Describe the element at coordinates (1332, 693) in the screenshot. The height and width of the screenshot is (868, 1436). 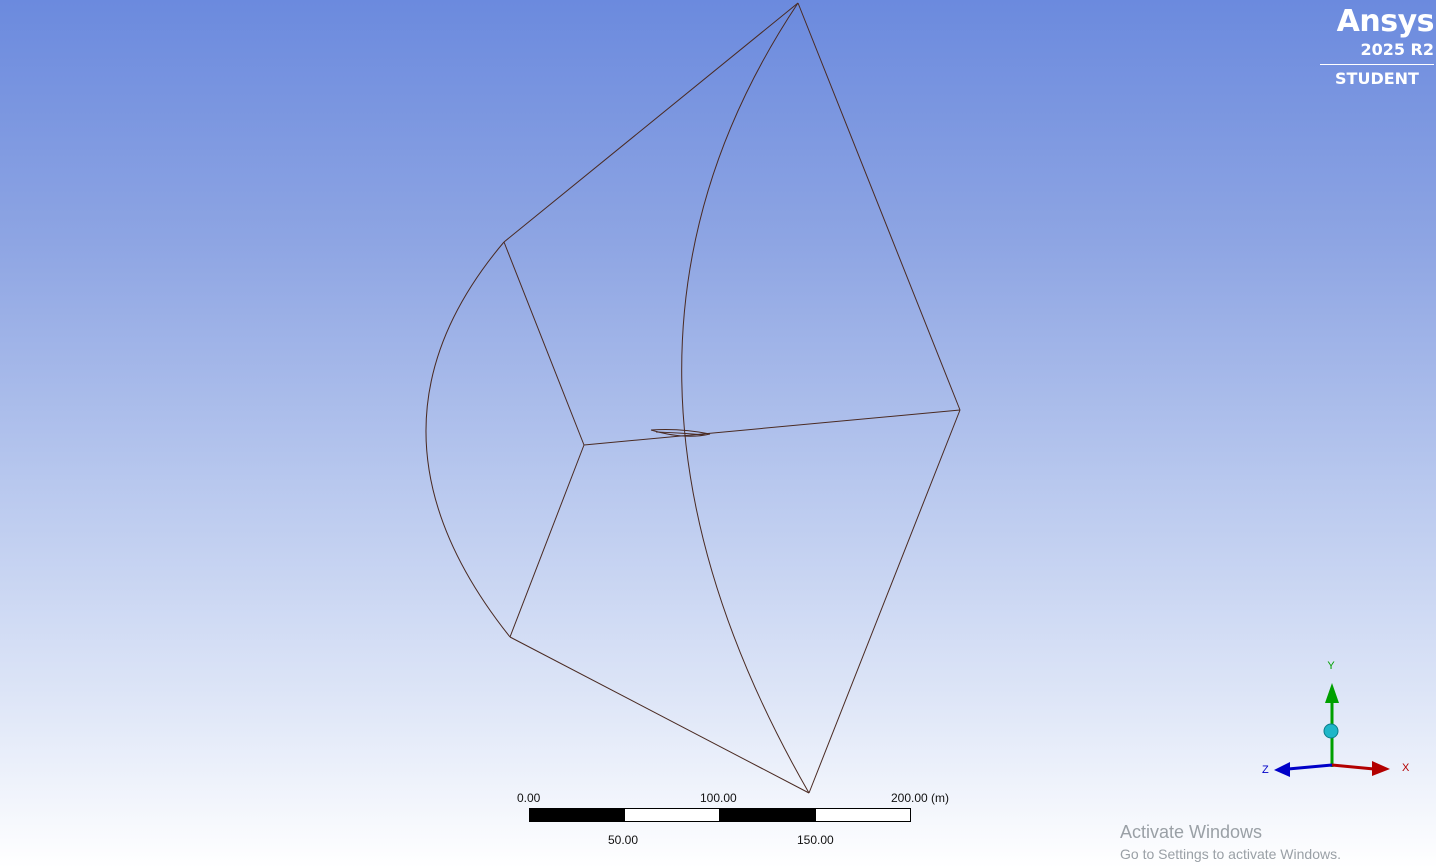
I see `y-axis-arrow-icon` at that location.